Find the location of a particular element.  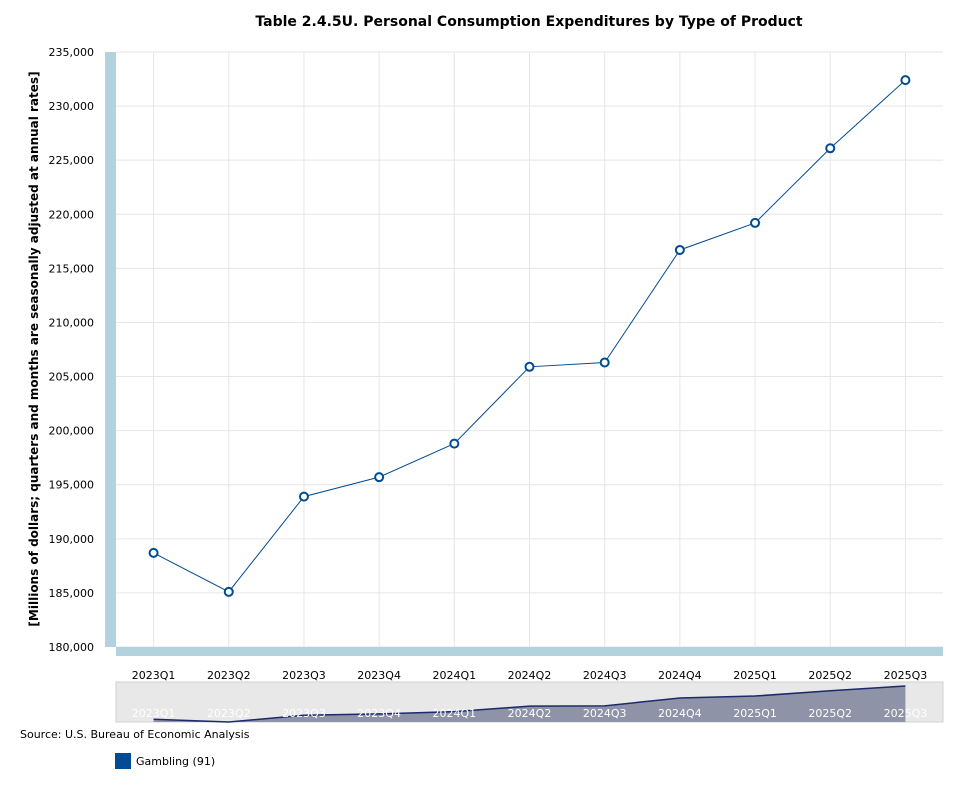

legend: Gambling (91) is located at coordinates (165, 761).